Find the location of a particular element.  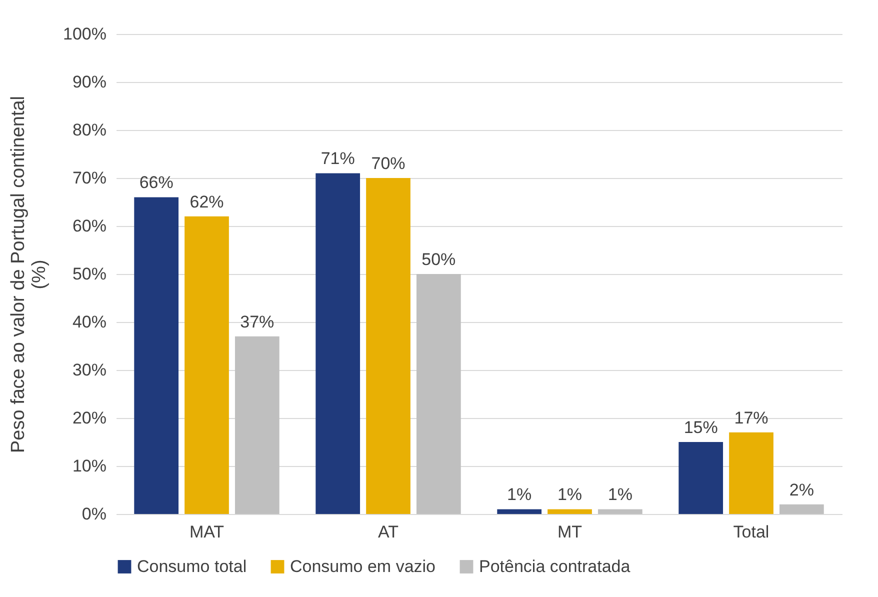

x-tick-label: MAT is located at coordinates (206, 532).